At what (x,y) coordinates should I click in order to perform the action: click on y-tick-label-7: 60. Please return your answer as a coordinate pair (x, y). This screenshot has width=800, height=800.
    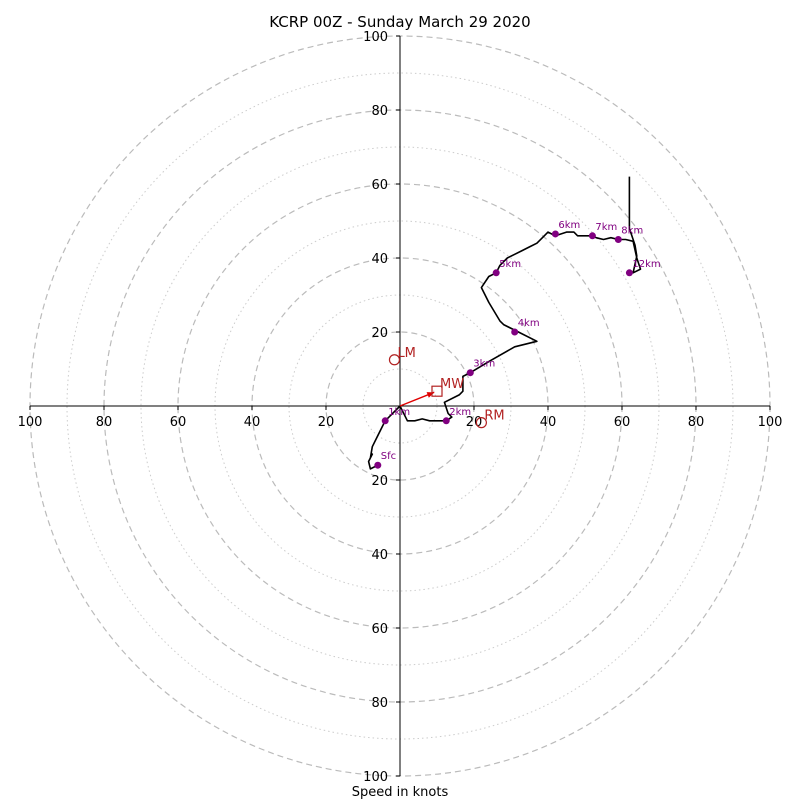
    Looking at the image, I should click on (379, 185).